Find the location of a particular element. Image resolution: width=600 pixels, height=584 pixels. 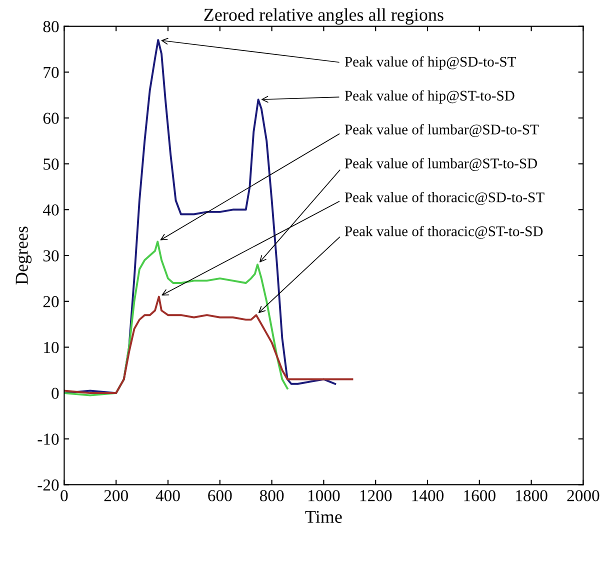

y-tick-label: -20 is located at coordinates (48, 485).